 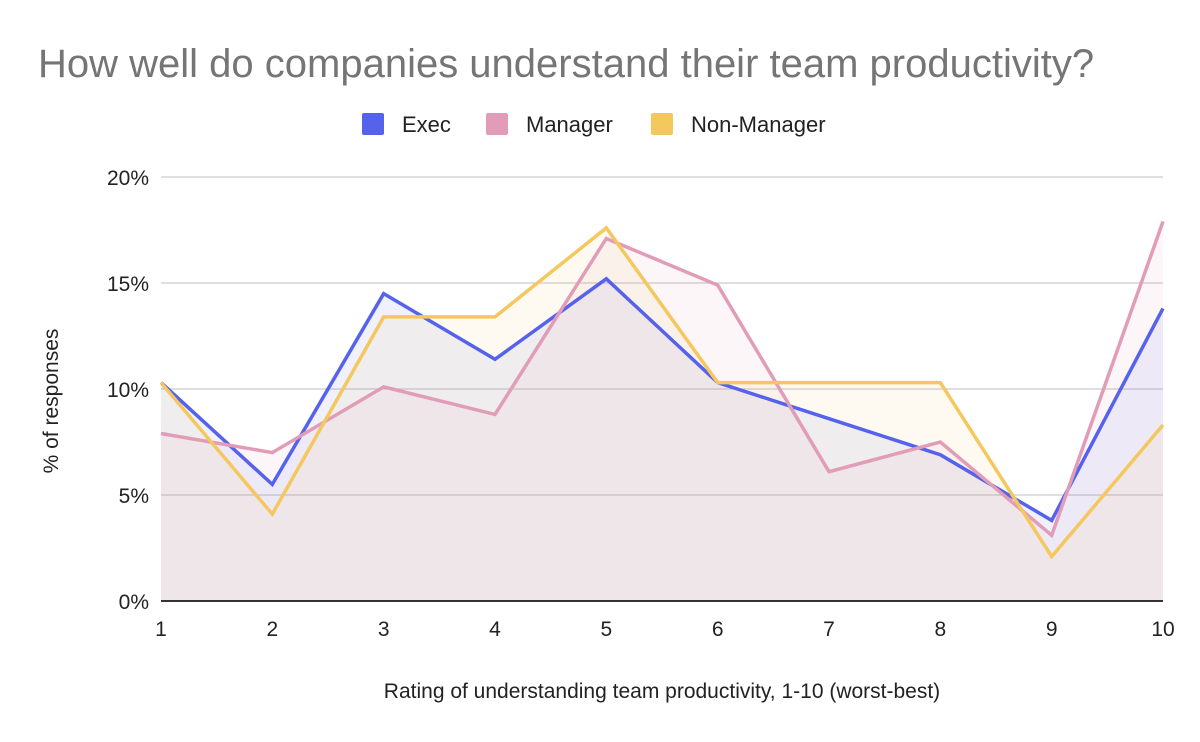 I want to click on x-tick-label: 8, so click(x=940, y=629).